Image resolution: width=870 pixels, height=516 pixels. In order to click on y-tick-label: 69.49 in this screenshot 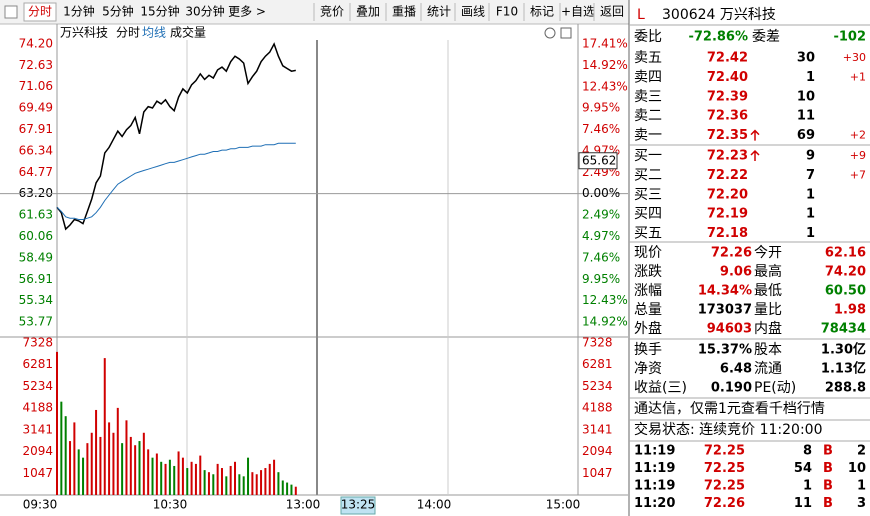, I will do `click(36, 108)`.